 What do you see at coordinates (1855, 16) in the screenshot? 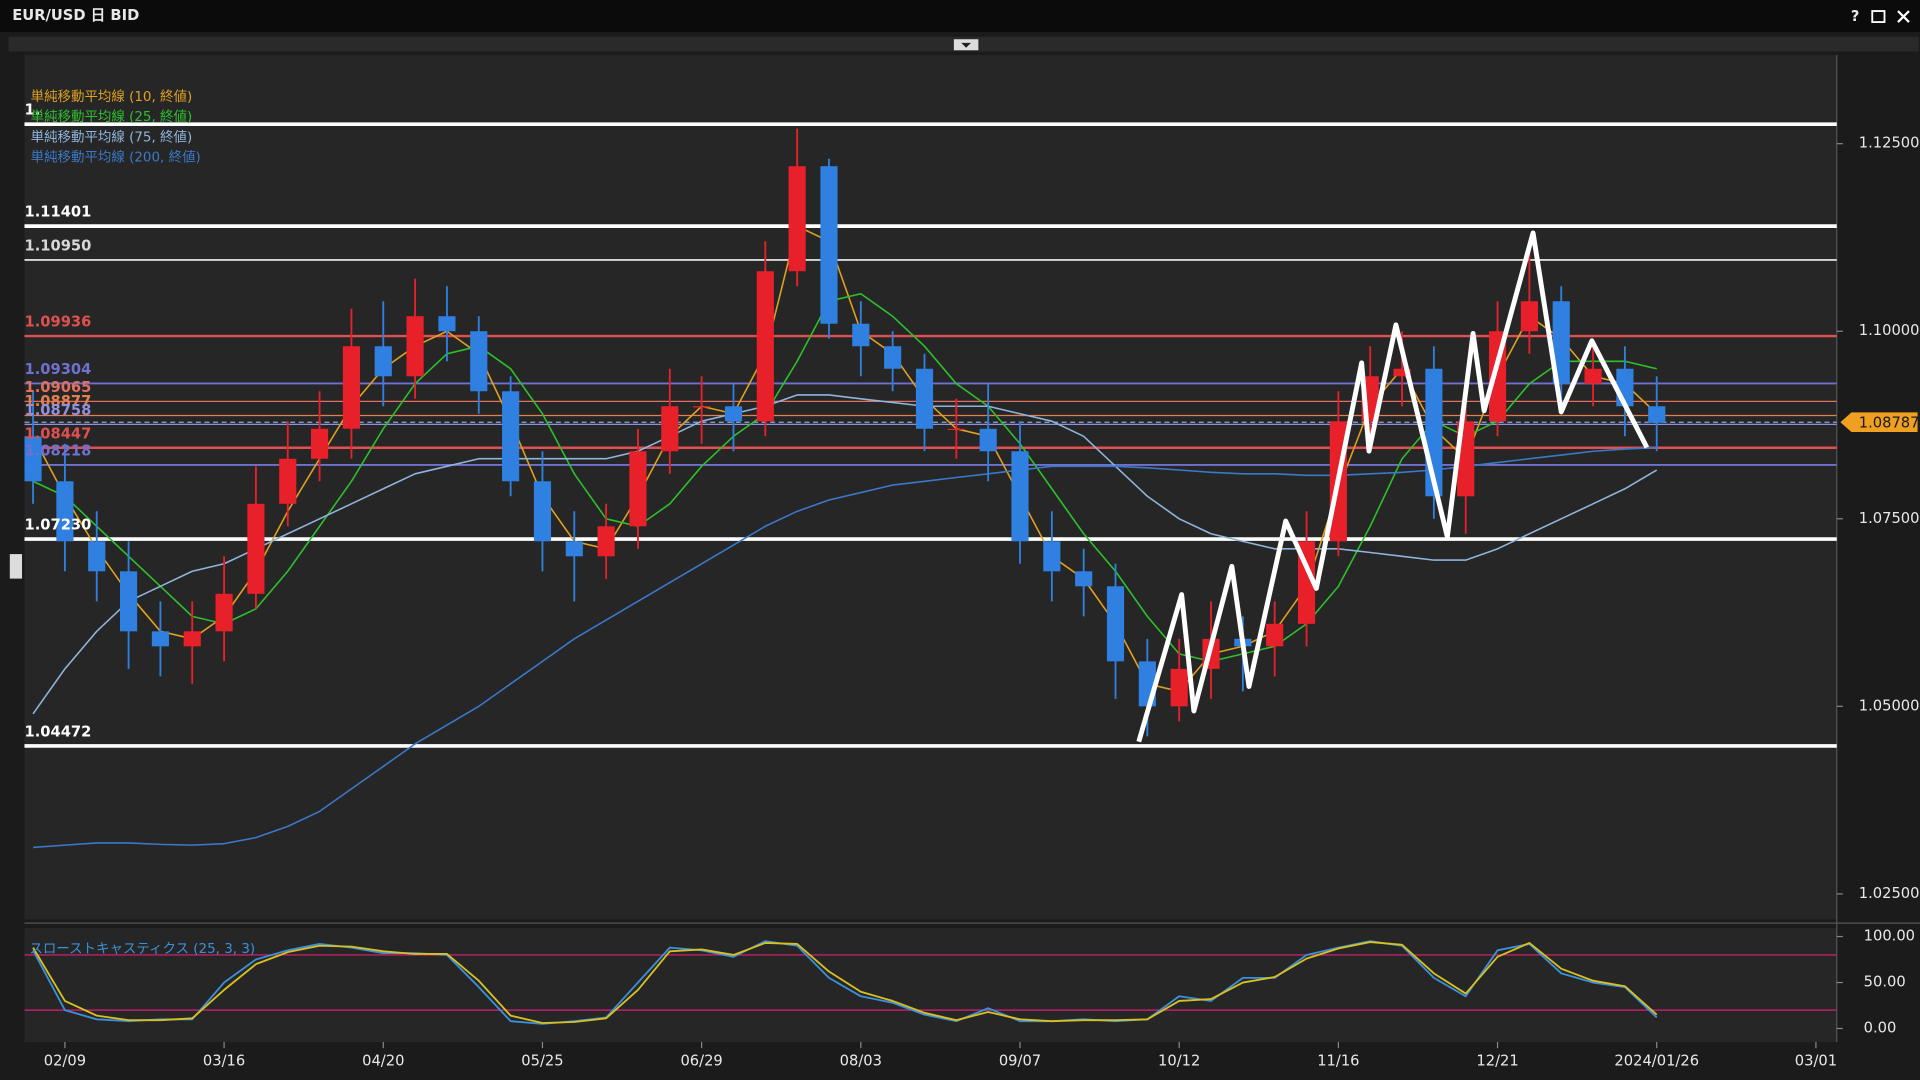
I see `help-button: ?` at bounding box center [1855, 16].